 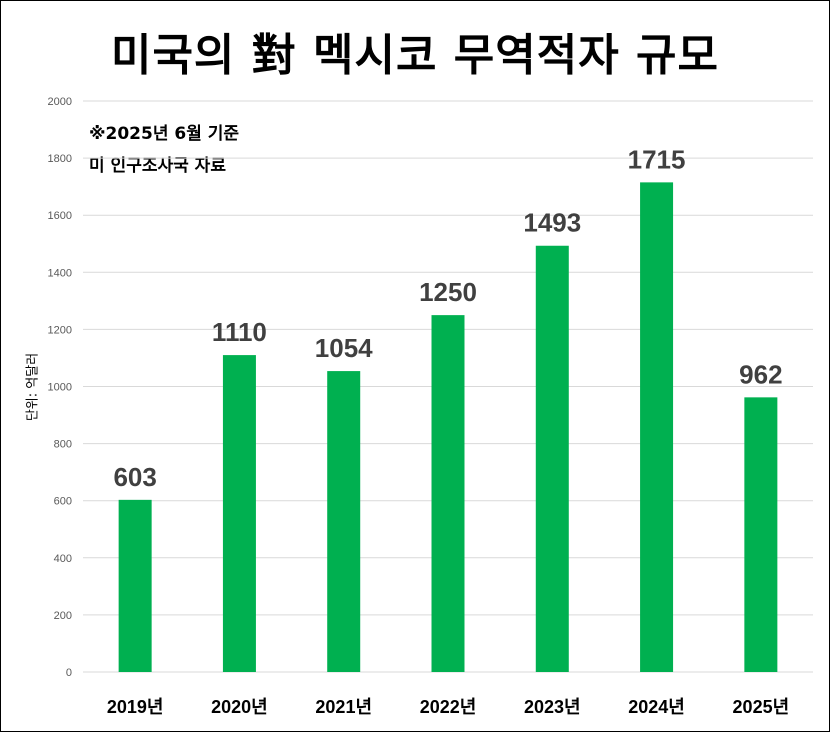 What do you see at coordinates (415, 55) in the screenshot?
I see `chart-title: 미국의 對 멕시코 무역적자 규모` at bounding box center [415, 55].